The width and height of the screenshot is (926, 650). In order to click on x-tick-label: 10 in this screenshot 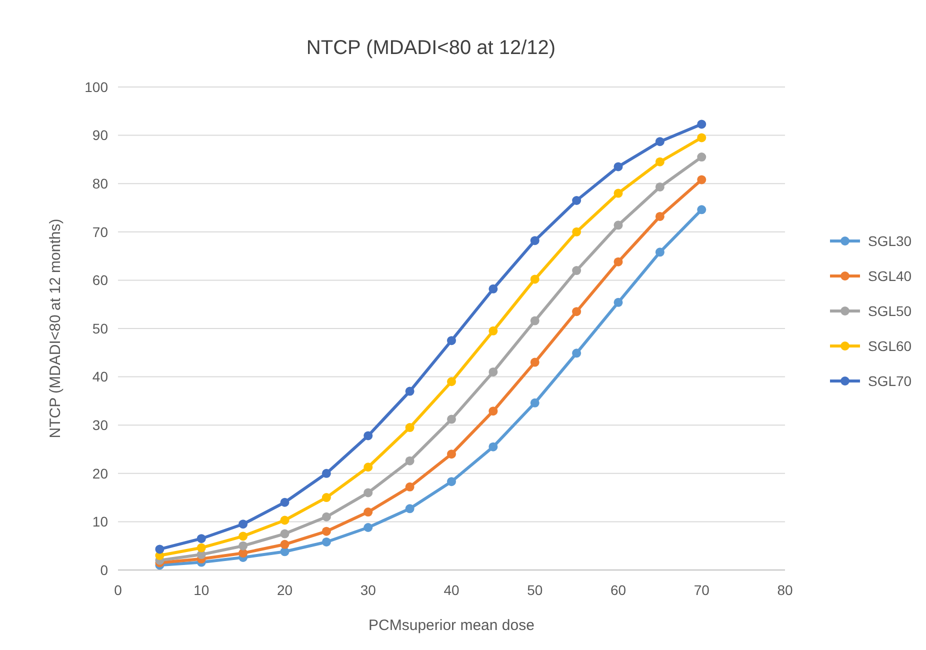, I will do `click(202, 590)`.